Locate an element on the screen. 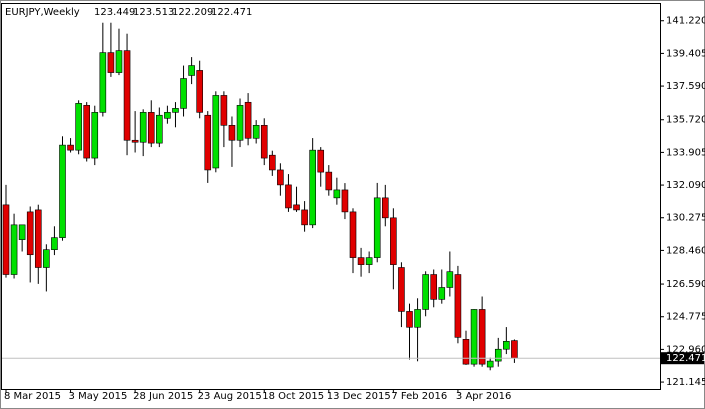 This screenshot has width=705, height=409. x-tick-label: 18 Oct 2015 is located at coordinates (293, 396).